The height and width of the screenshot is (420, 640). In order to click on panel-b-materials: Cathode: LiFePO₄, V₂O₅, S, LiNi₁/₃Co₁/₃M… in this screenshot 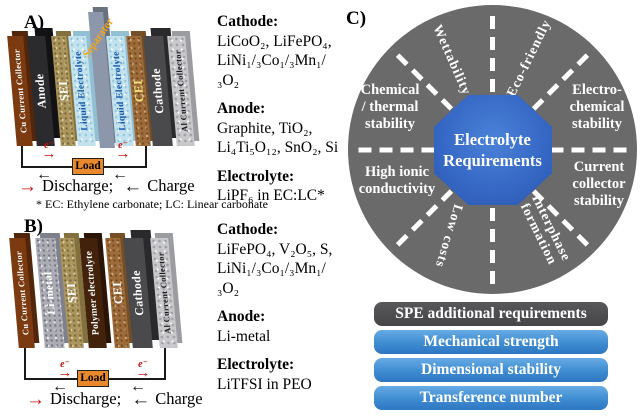, I will do `click(281, 311)`.